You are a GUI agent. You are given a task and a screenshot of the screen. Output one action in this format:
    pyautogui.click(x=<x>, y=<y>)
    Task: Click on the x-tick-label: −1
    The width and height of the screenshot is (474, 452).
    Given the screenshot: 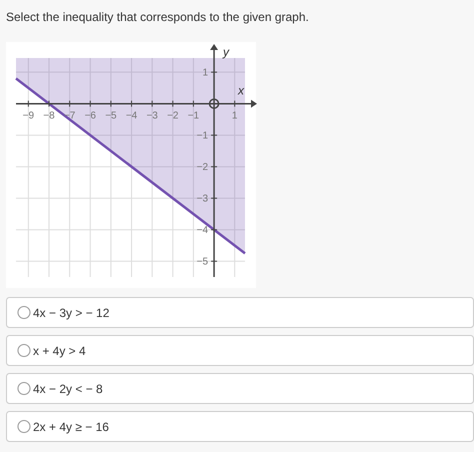 What is the action you would take?
    pyautogui.click(x=194, y=116)
    